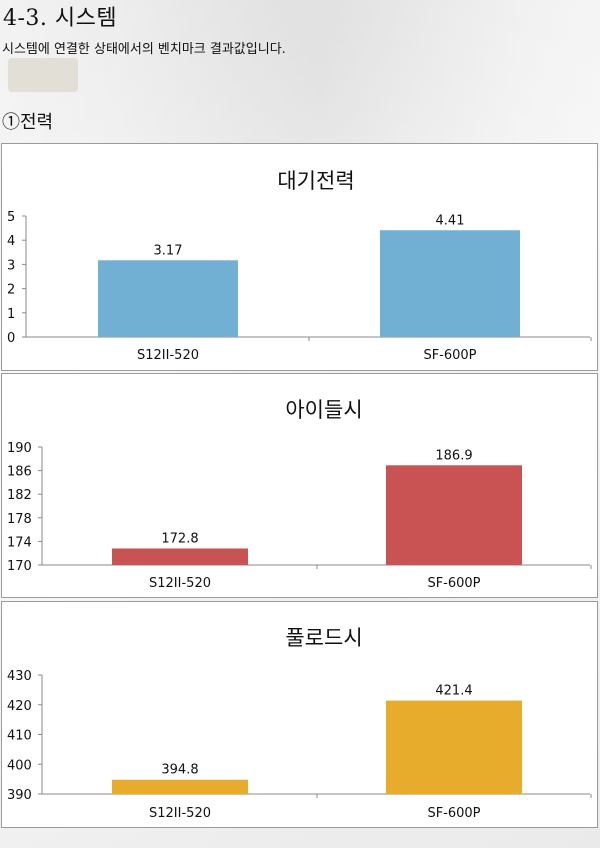  Describe the element at coordinates (453, 691) in the screenshot. I see `data-label: 421.4` at that location.